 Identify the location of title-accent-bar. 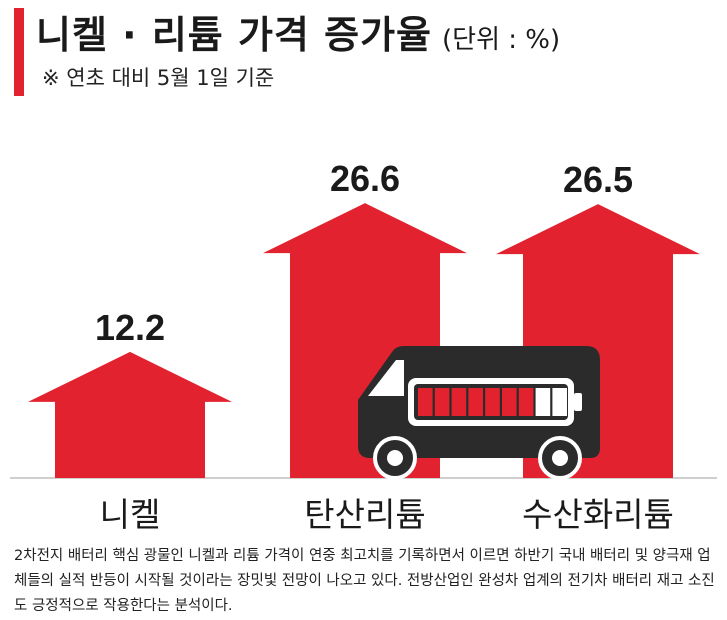
(19, 52).